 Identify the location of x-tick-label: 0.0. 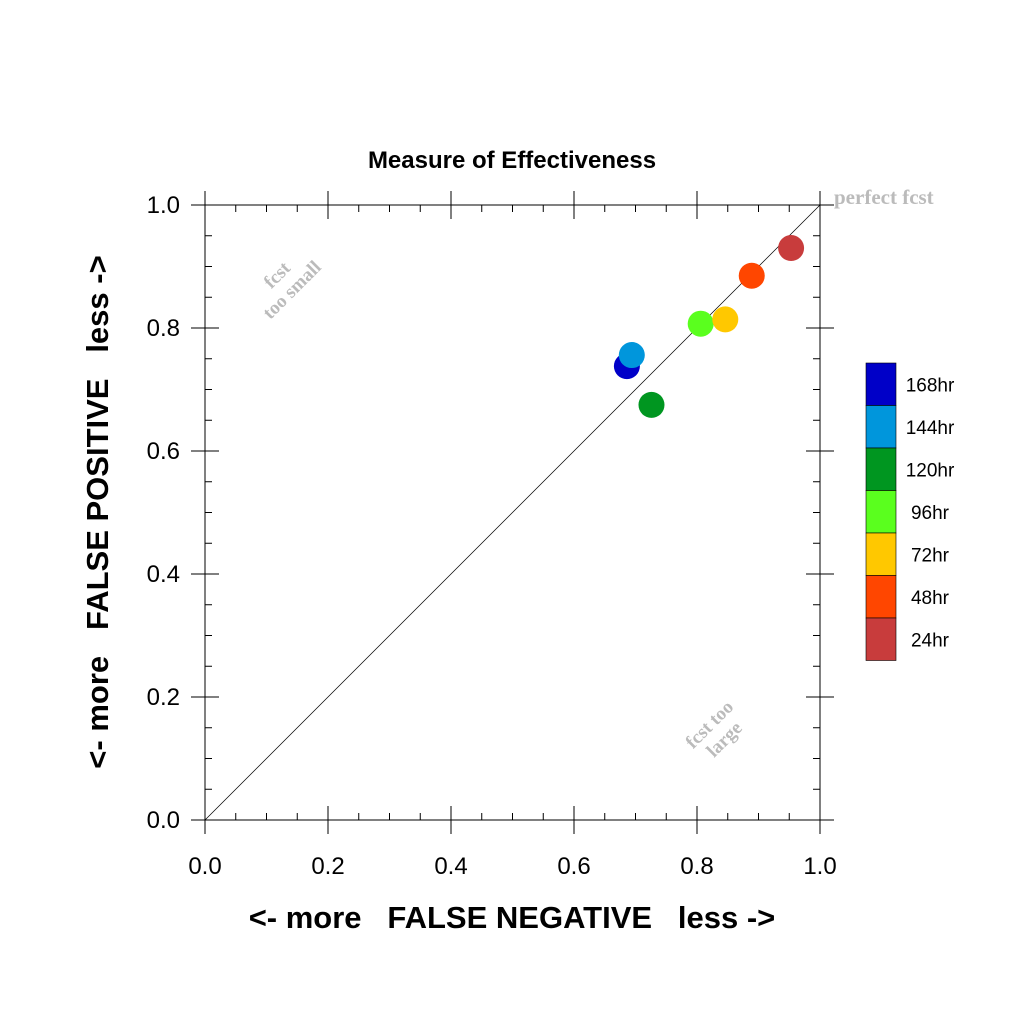
(204, 866).